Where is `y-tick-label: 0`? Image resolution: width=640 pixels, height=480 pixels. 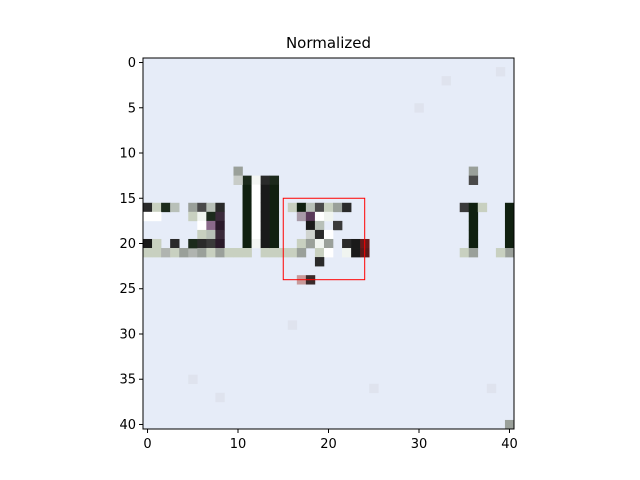
y-tick-label: 0 is located at coordinates (132, 63).